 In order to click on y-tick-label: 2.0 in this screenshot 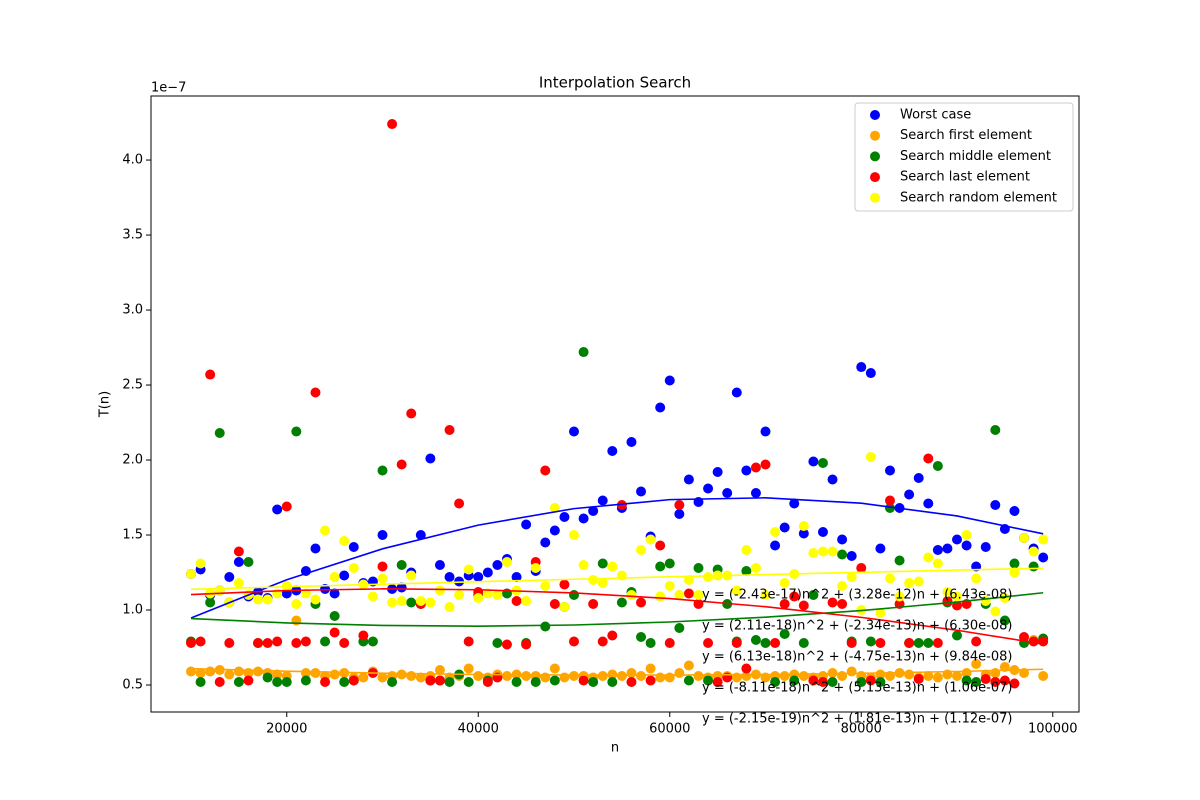, I will do `click(132, 460)`.